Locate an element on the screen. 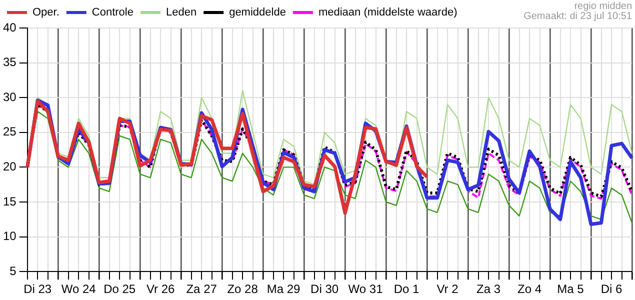  y-tick-label: 15 is located at coordinates (9, 201).